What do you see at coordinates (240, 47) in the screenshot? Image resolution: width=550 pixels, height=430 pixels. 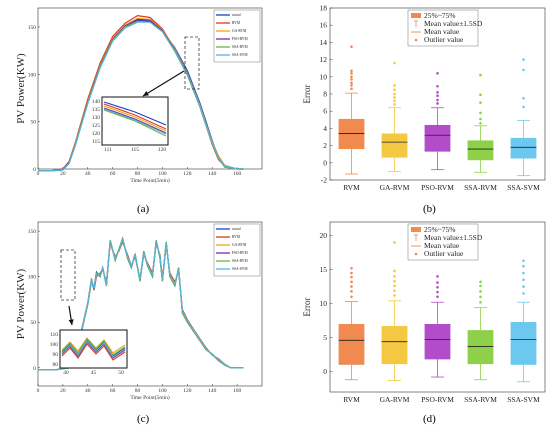 I see `legend-label: SSA-RVM` at bounding box center [240, 47].